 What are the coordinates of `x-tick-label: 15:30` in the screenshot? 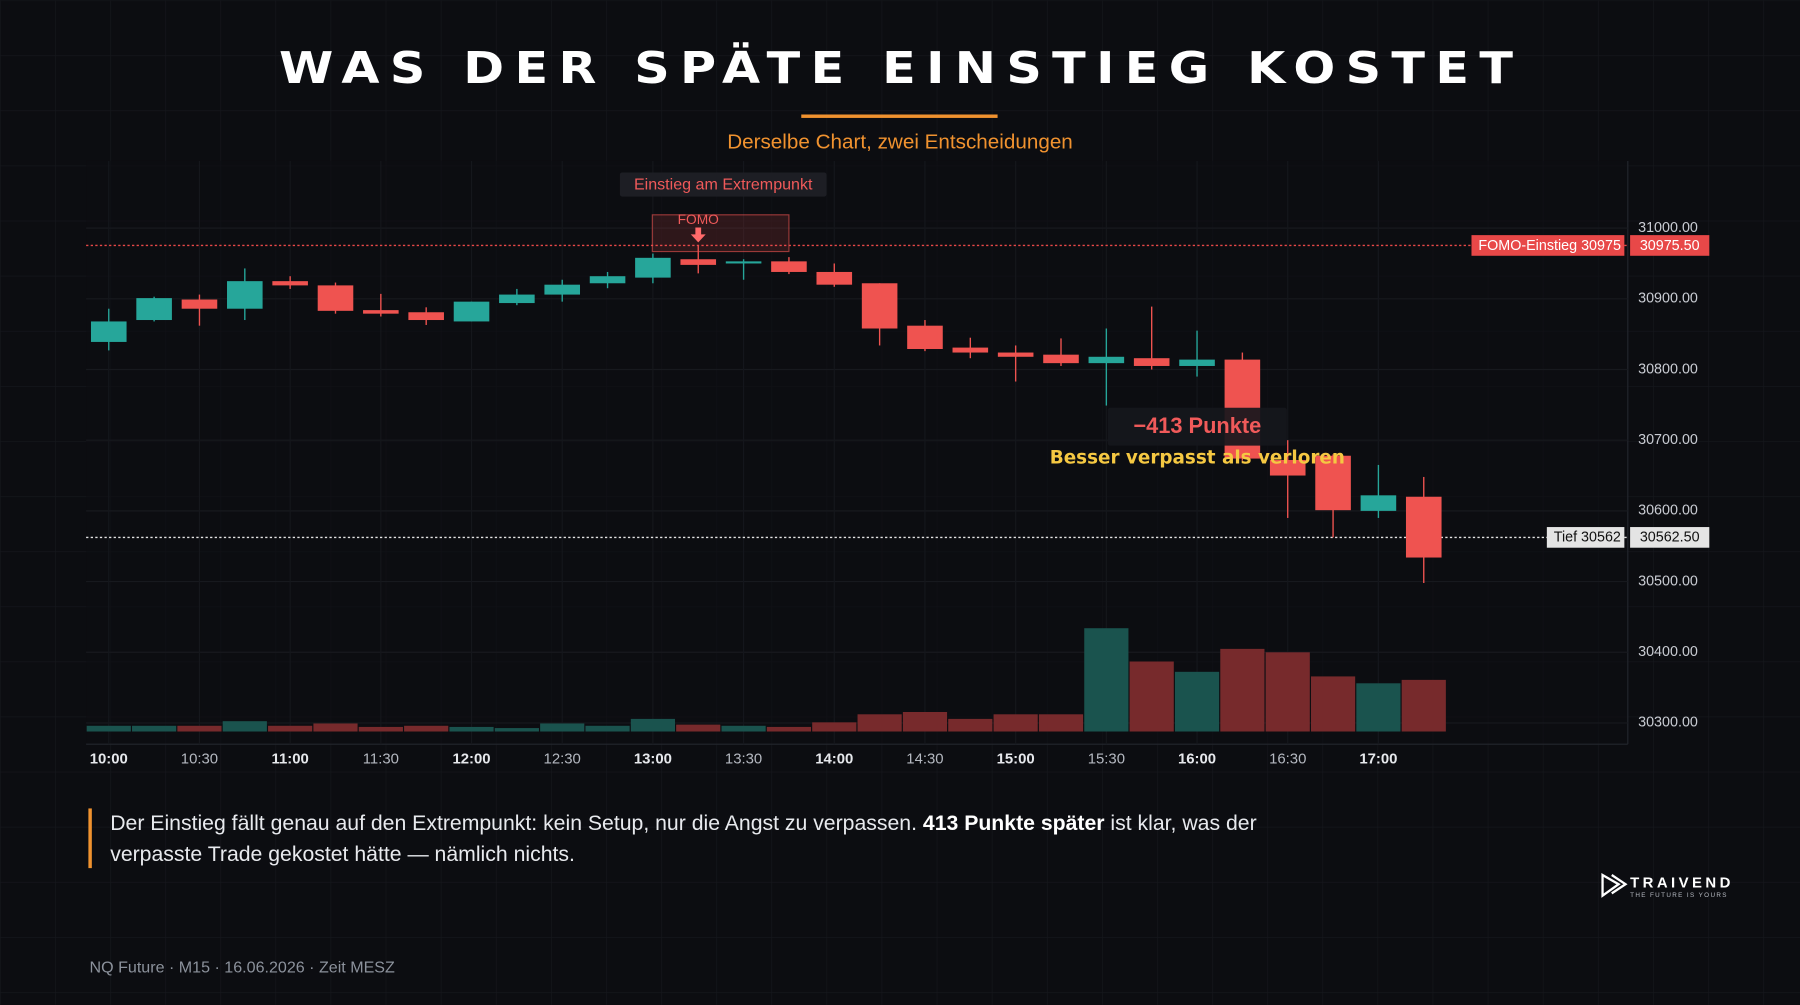 It's located at (1106, 759).